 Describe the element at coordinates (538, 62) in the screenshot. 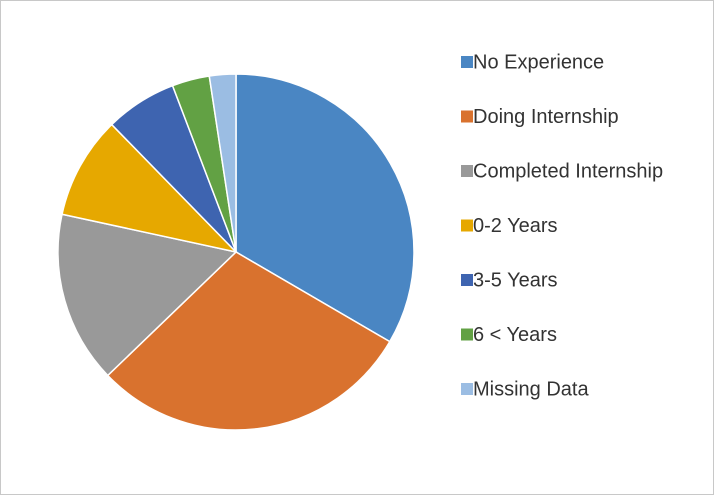

I see `legend-label: No Experience` at that location.